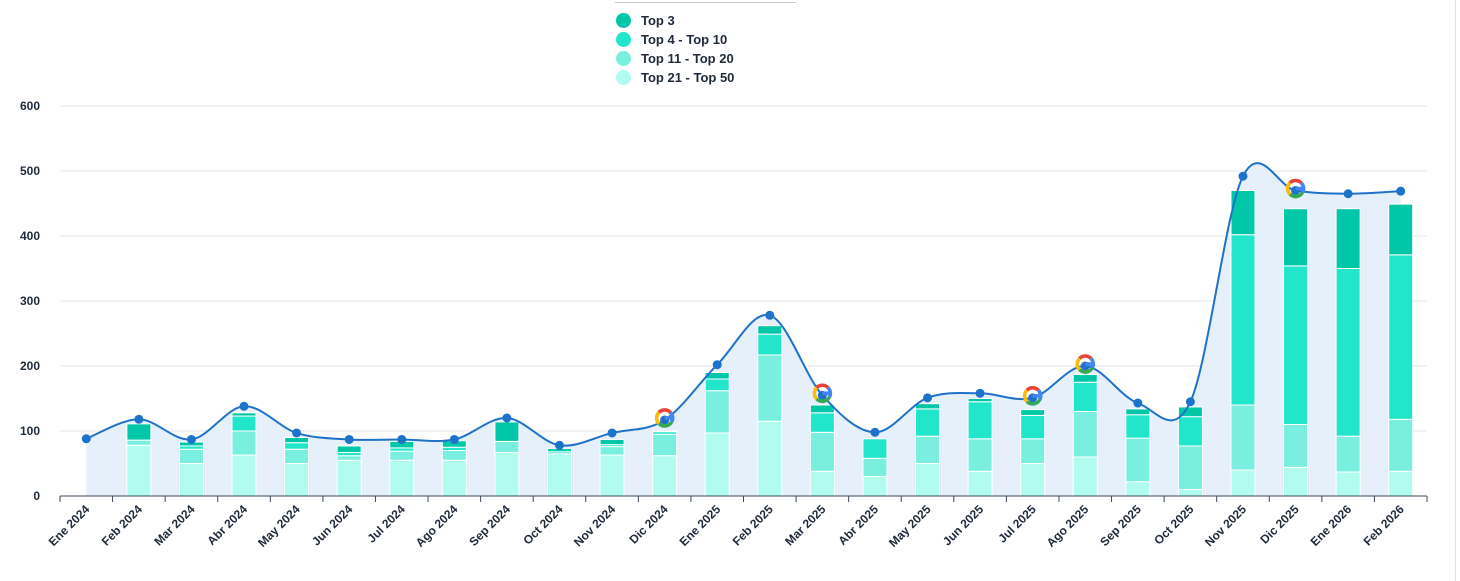 The width and height of the screenshot is (1460, 581). I want to click on legend-item-top-4-10: Top 4 - Top 10, so click(675, 39).